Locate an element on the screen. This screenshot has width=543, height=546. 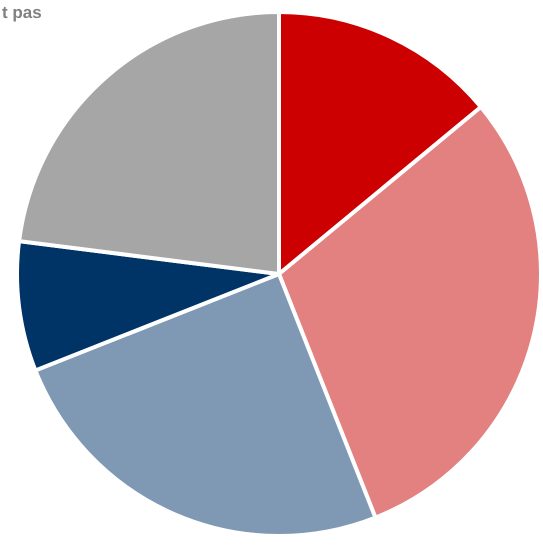
slice-label: t pas is located at coordinates (22, 12).